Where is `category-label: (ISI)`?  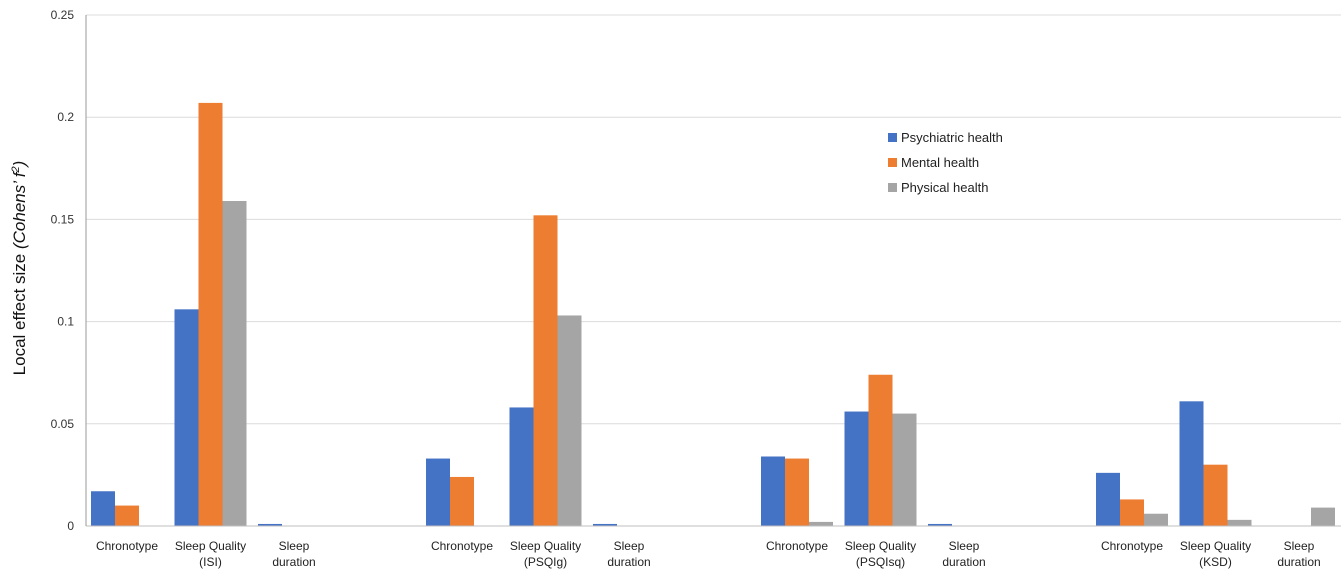 category-label: (ISI) is located at coordinates (210, 562).